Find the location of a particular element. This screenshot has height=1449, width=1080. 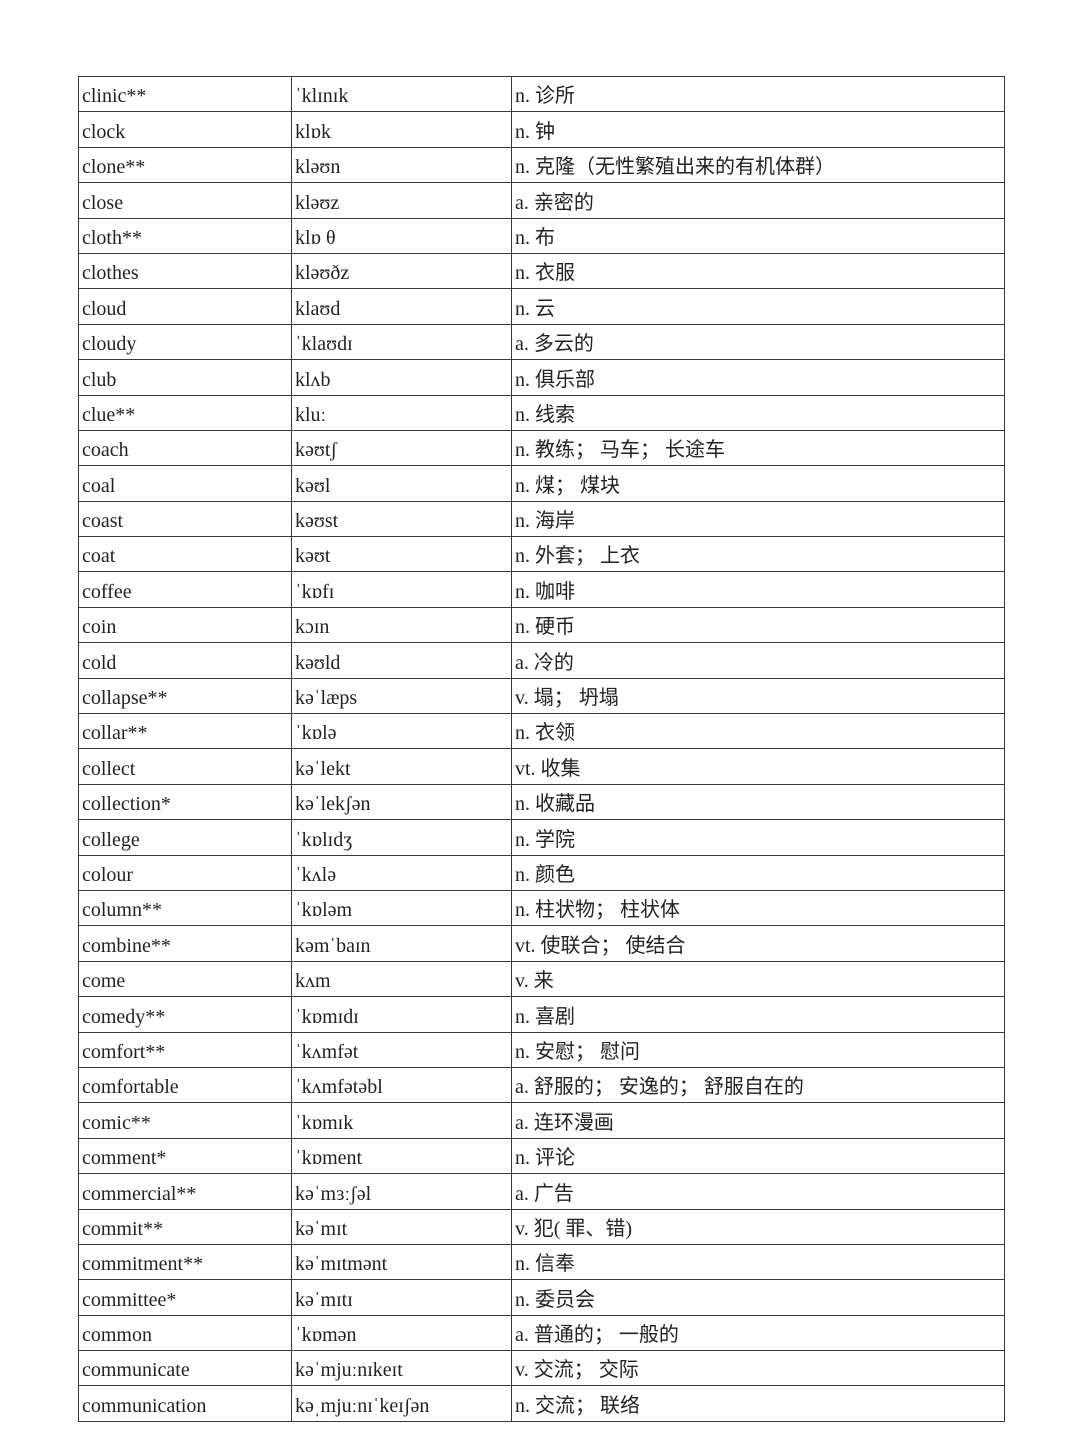

phonetic-cell: ˈkɒlə is located at coordinates (401, 731).